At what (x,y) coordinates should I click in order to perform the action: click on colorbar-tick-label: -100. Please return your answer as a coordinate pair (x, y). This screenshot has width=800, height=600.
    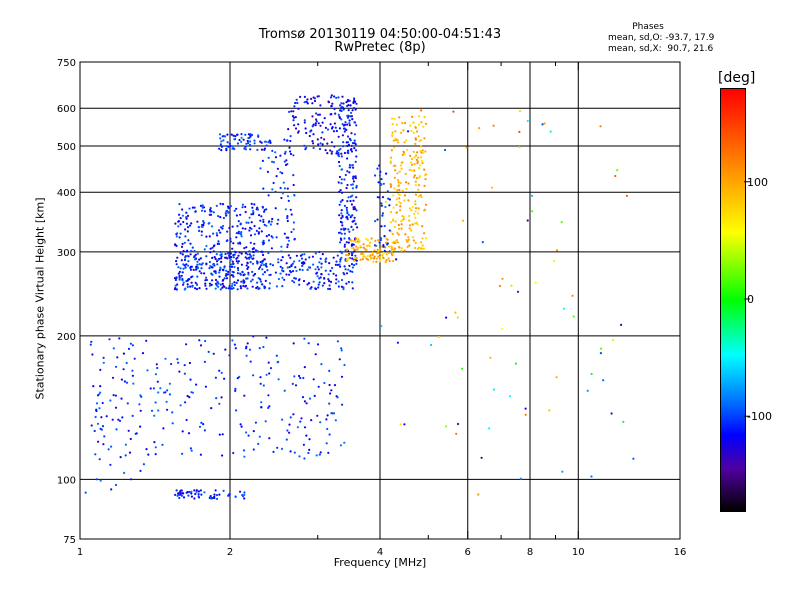
    Looking at the image, I should click on (759, 416).